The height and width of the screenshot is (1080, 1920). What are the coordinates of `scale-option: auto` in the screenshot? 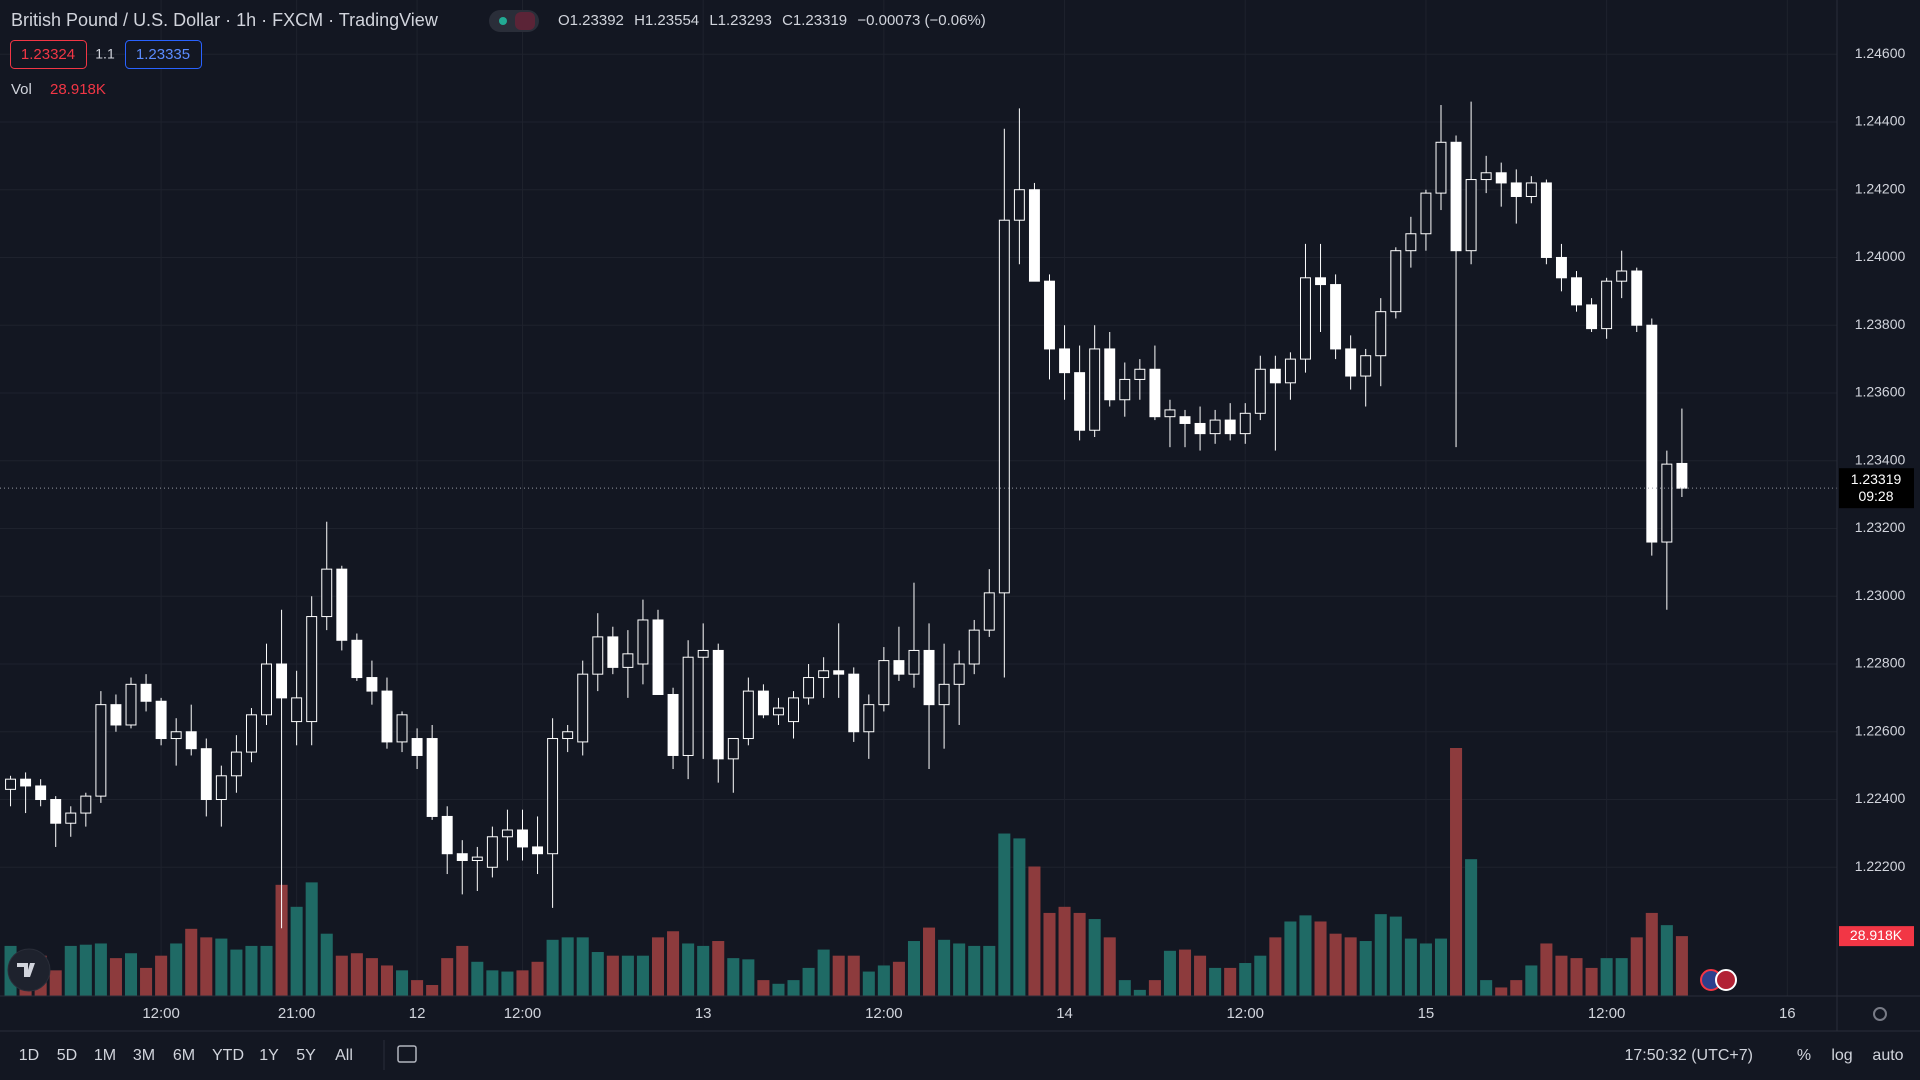 It's located at (1887, 1055).